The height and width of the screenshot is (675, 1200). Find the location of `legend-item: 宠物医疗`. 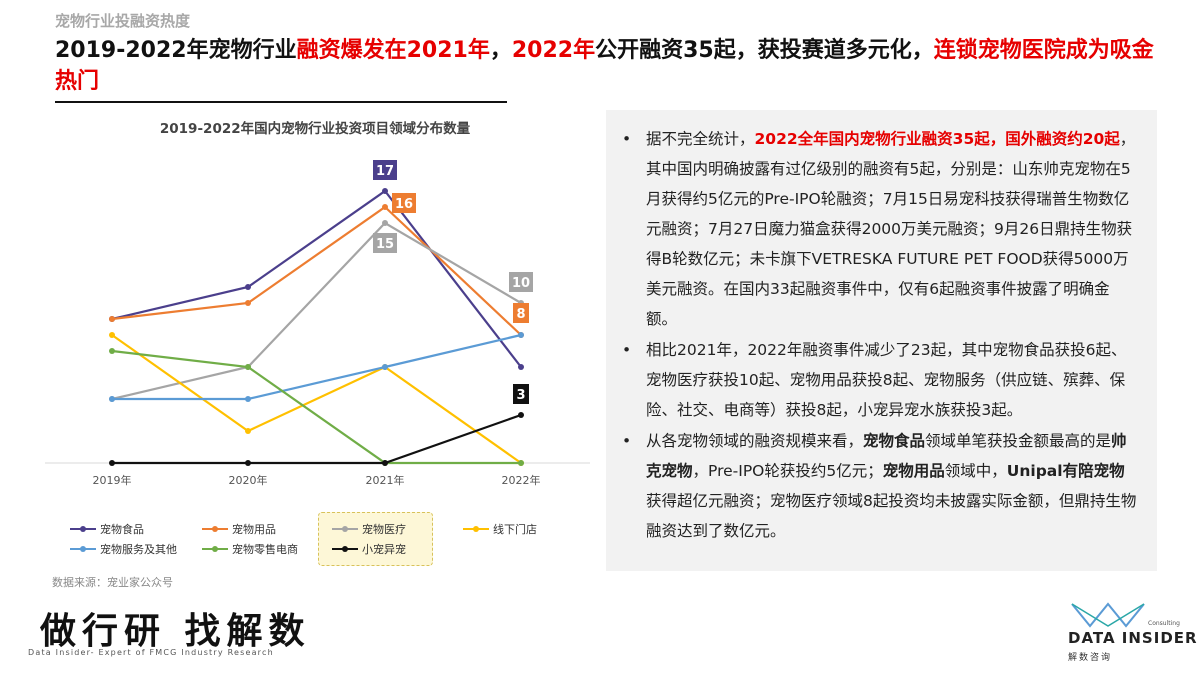

legend-item: 宠物医疗 is located at coordinates (369, 529).